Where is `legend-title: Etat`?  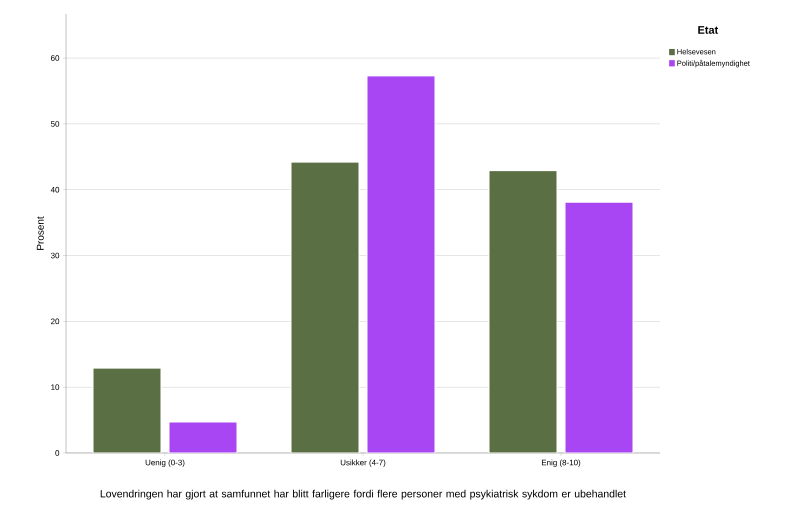
legend-title: Etat is located at coordinates (708, 30).